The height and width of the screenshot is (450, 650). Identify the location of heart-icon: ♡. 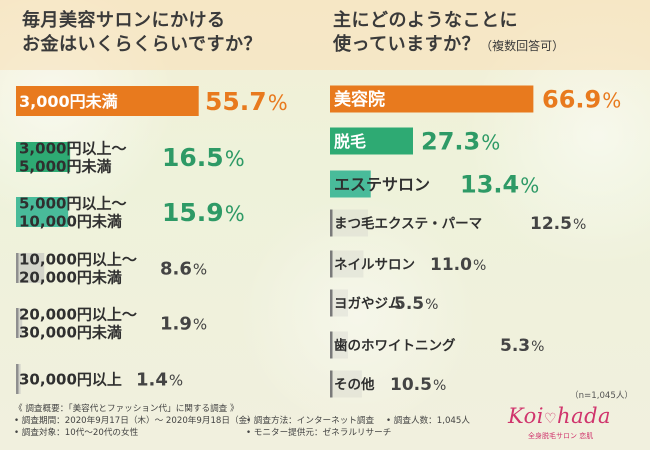
(550, 419).